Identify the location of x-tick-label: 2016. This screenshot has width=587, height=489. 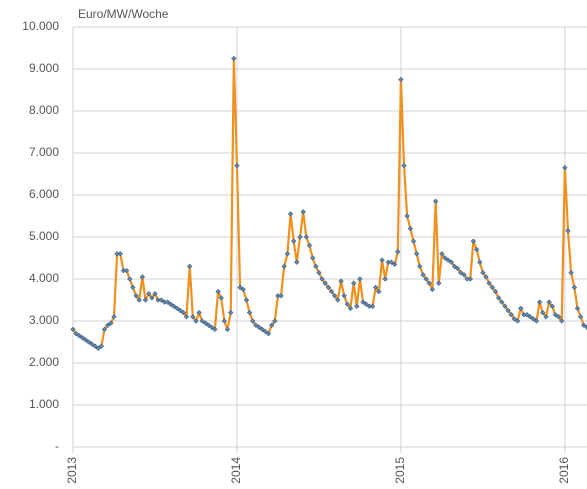
(564, 470).